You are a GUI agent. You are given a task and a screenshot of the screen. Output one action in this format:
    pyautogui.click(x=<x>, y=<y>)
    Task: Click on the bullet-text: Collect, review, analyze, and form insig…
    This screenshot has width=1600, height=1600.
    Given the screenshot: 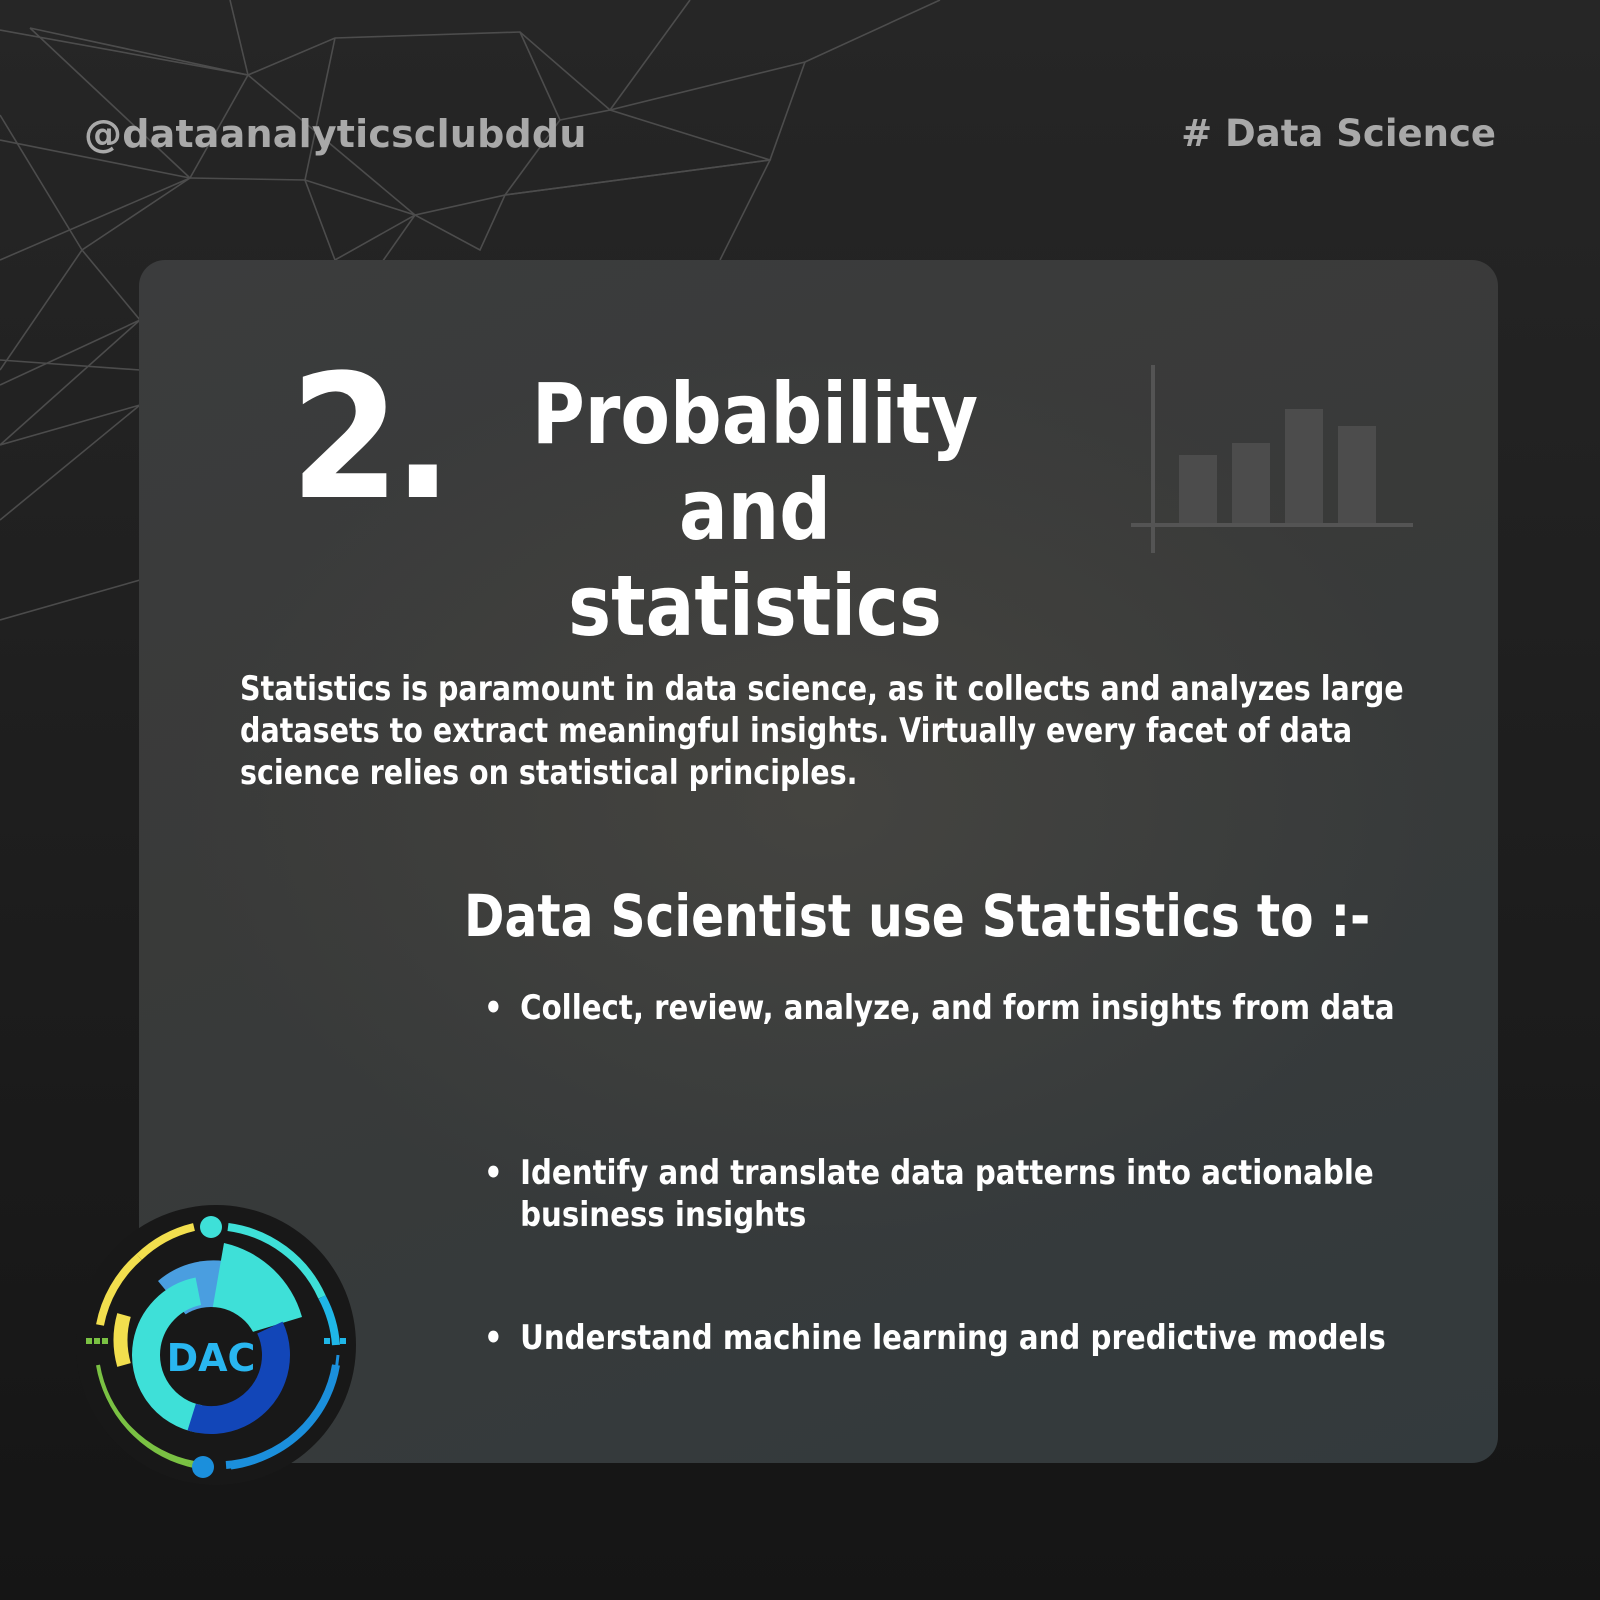 What is the action you would take?
    pyautogui.click(x=957, y=1008)
    